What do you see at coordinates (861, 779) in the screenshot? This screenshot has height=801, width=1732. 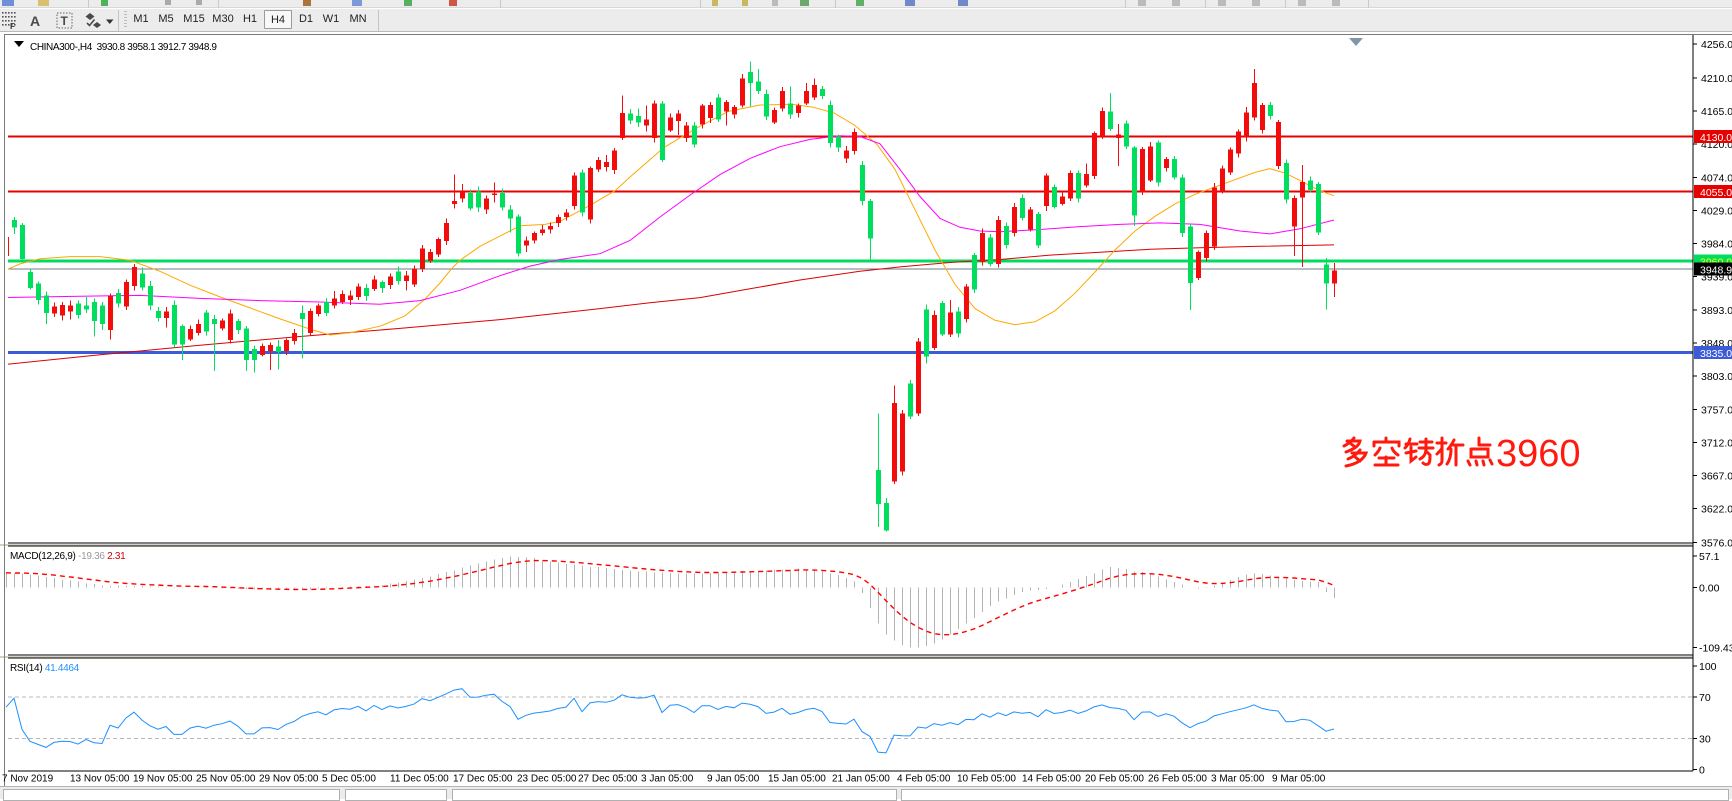 I see `svg-text: 21 Jan 05:00` at bounding box center [861, 779].